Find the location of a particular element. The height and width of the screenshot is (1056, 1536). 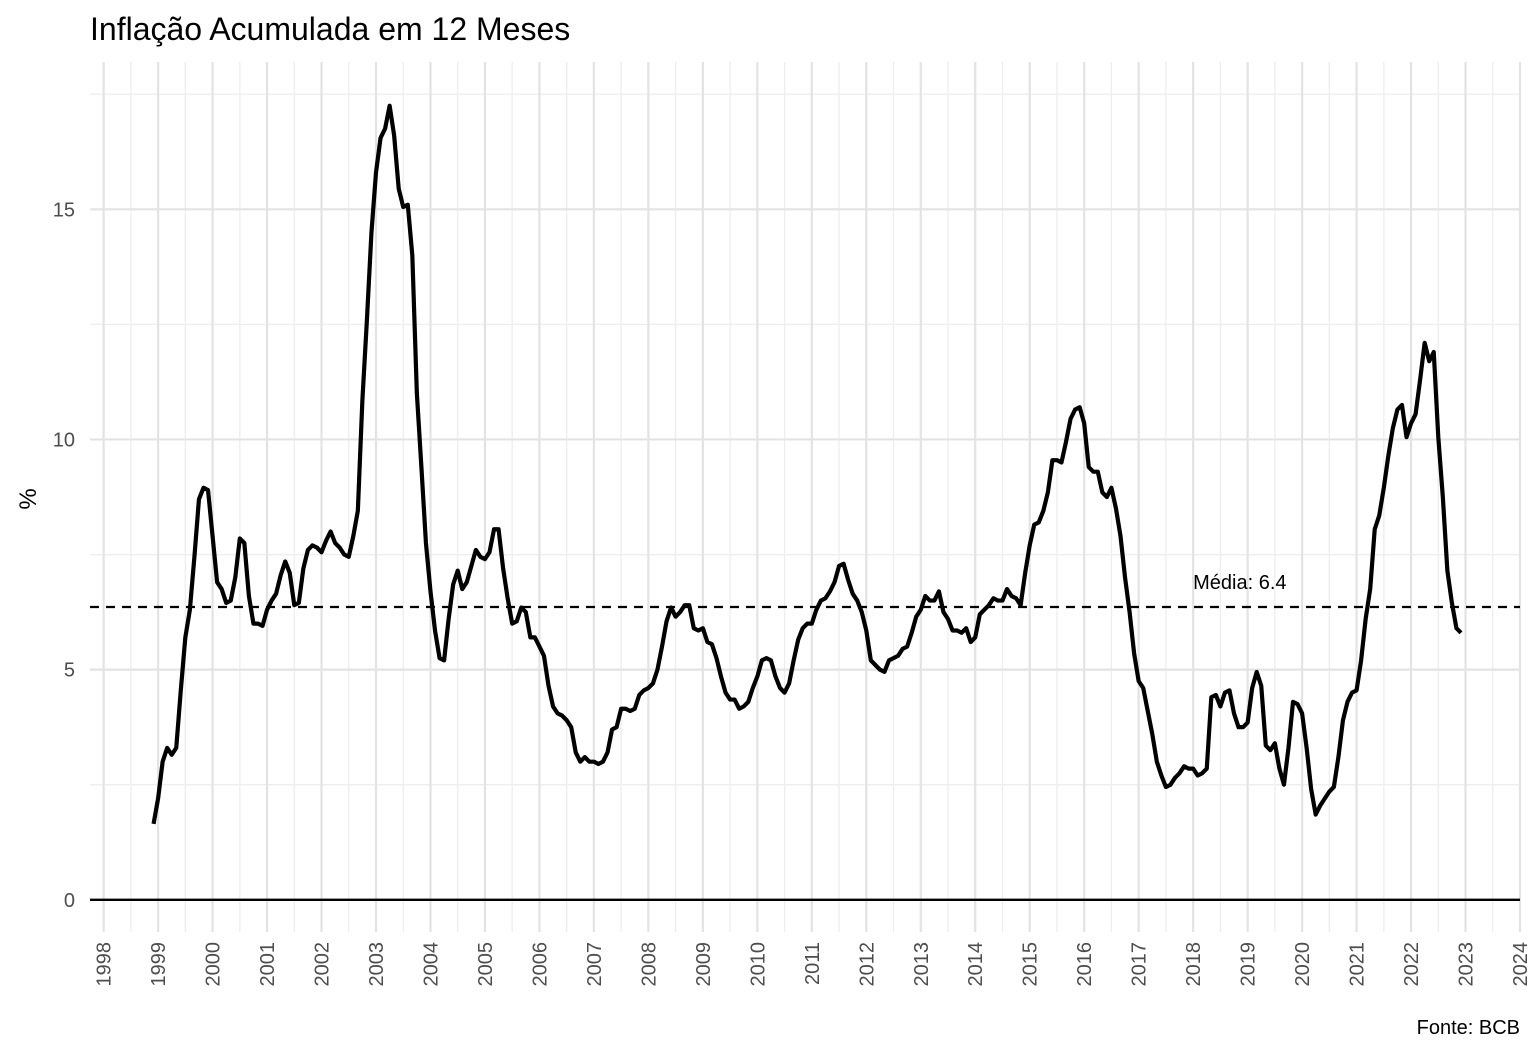

x-tick-label: 2015 is located at coordinates (1031, 964).